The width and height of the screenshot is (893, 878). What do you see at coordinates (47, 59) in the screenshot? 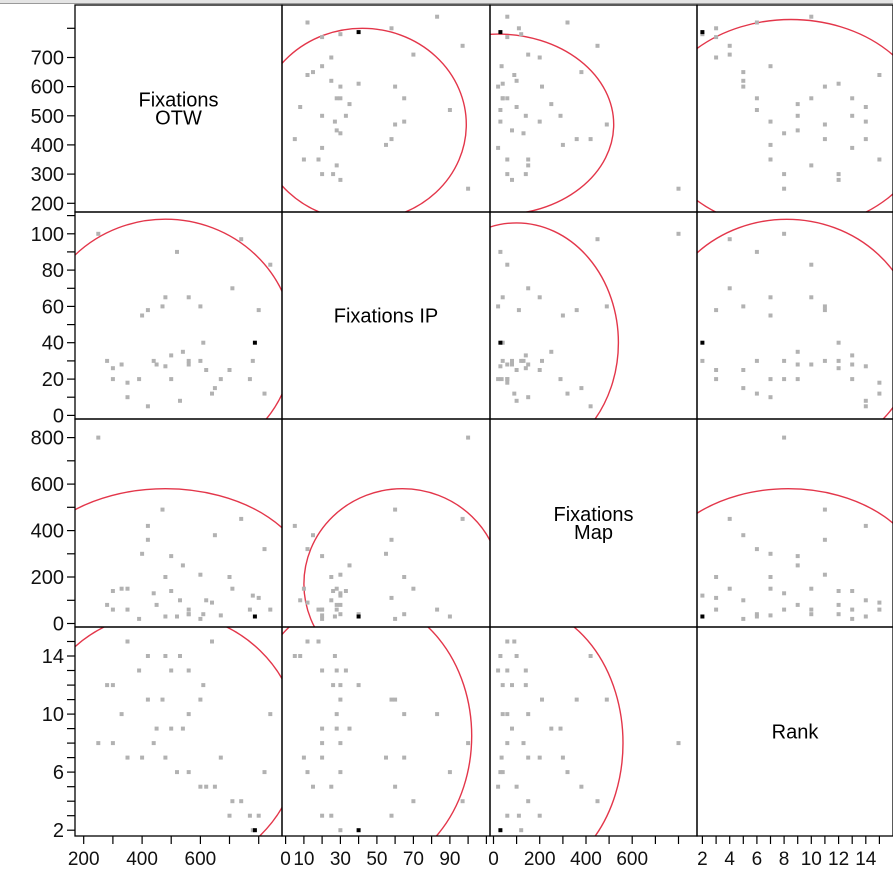
I see `left-tick-label: 700` at bounding box center [47, 59].